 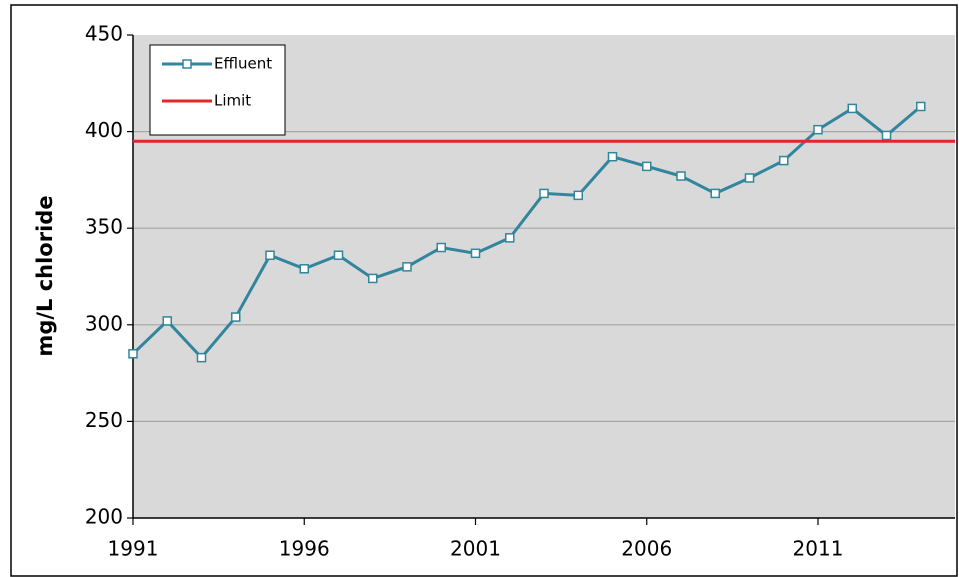 What do you see at coordinates (104, 420) in the screenshot?
I see `y-tick-label: 250` at bounding box center [104, 420].